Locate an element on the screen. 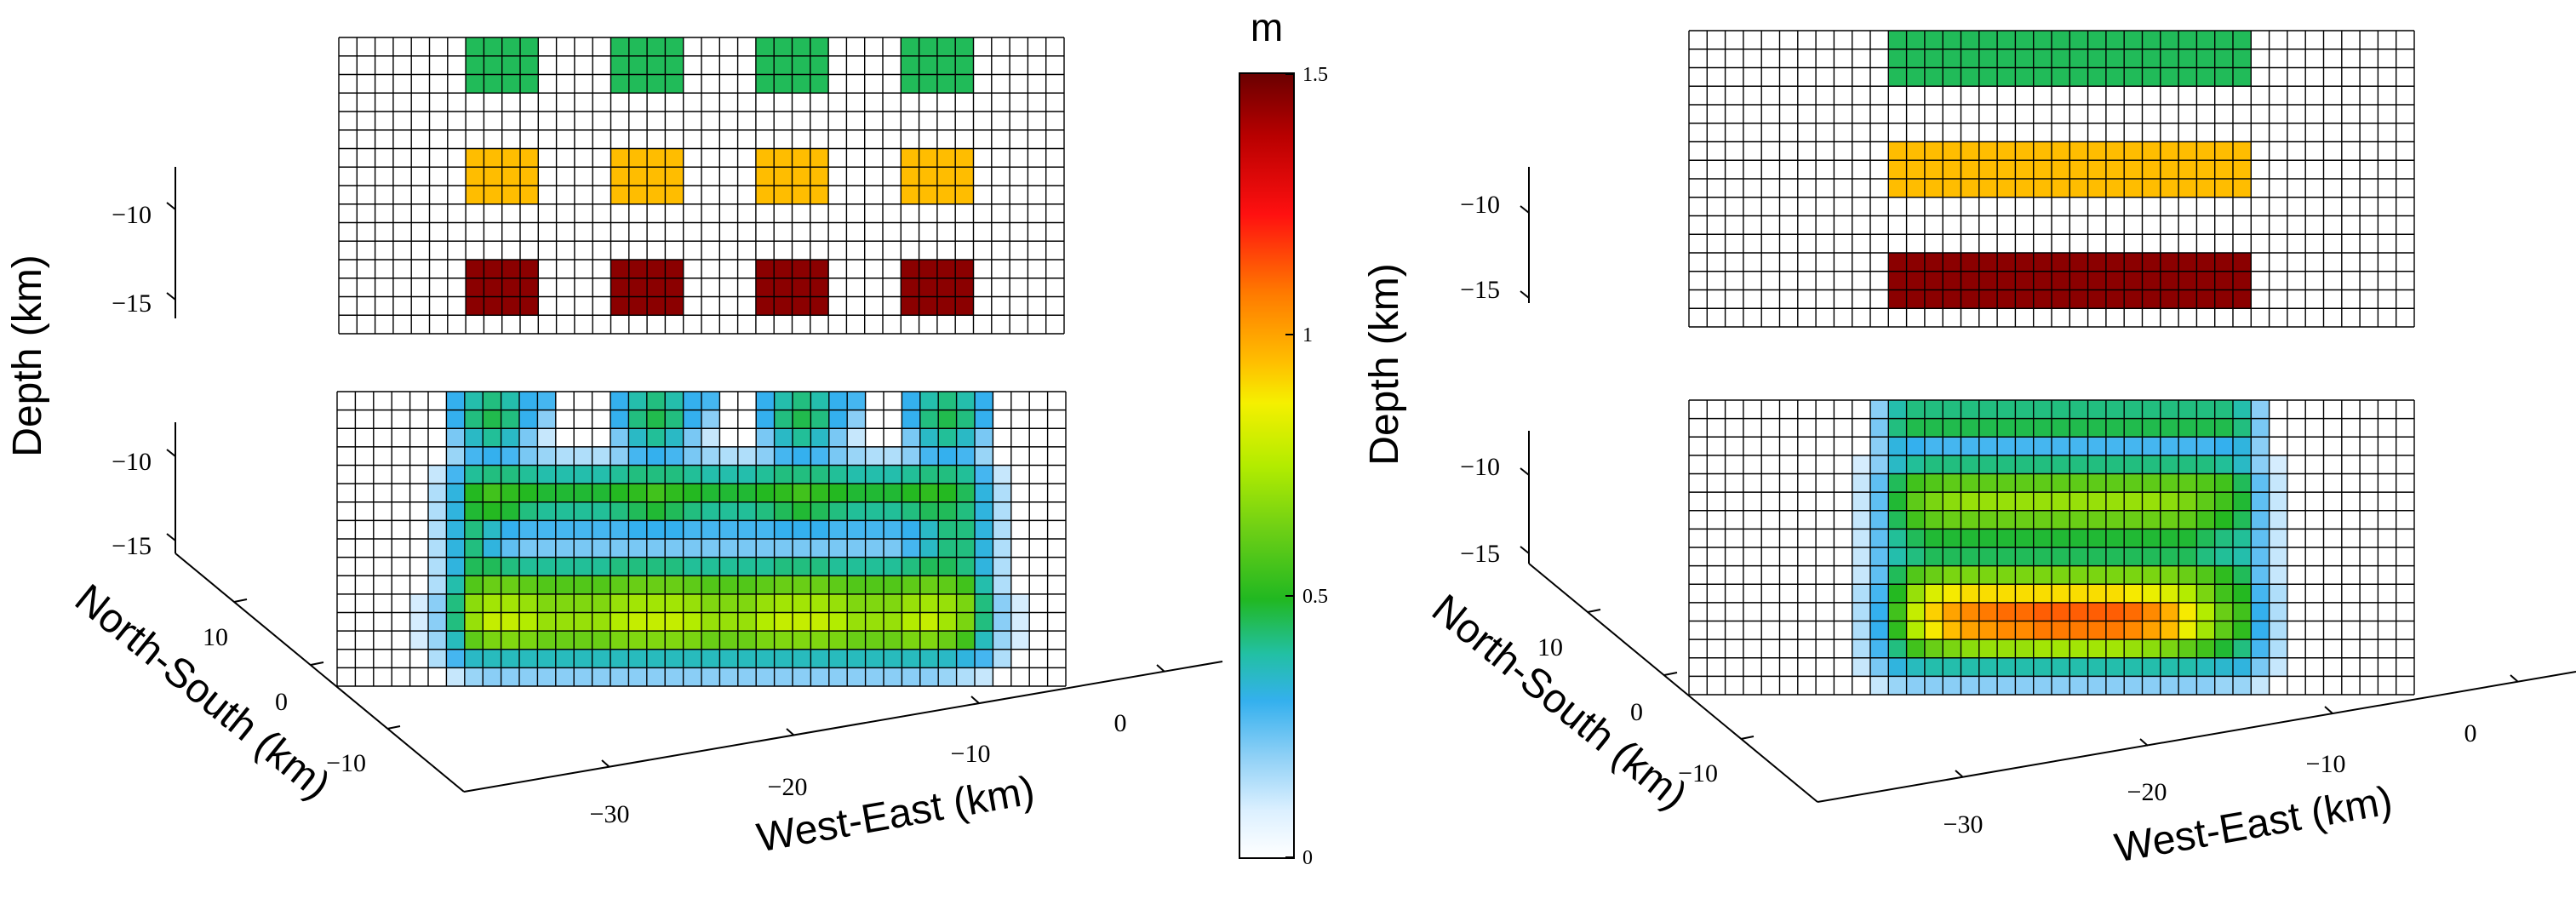 The image size is (2576, 899). north-south-axis-label: North-South (km) is located at coordinates (1559, 703).